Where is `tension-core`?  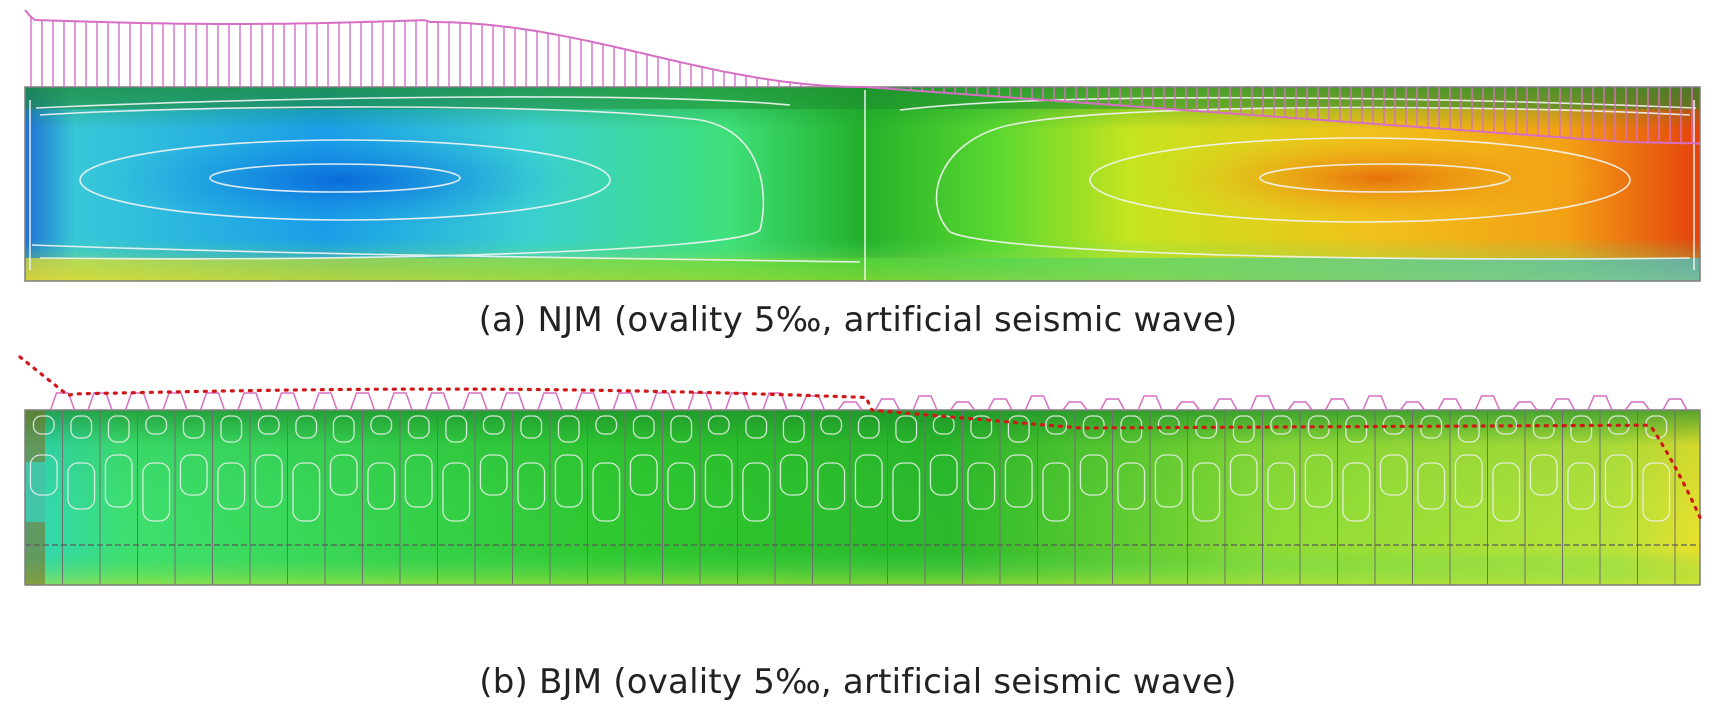
tension-core is located at coordinates (1380, 178).